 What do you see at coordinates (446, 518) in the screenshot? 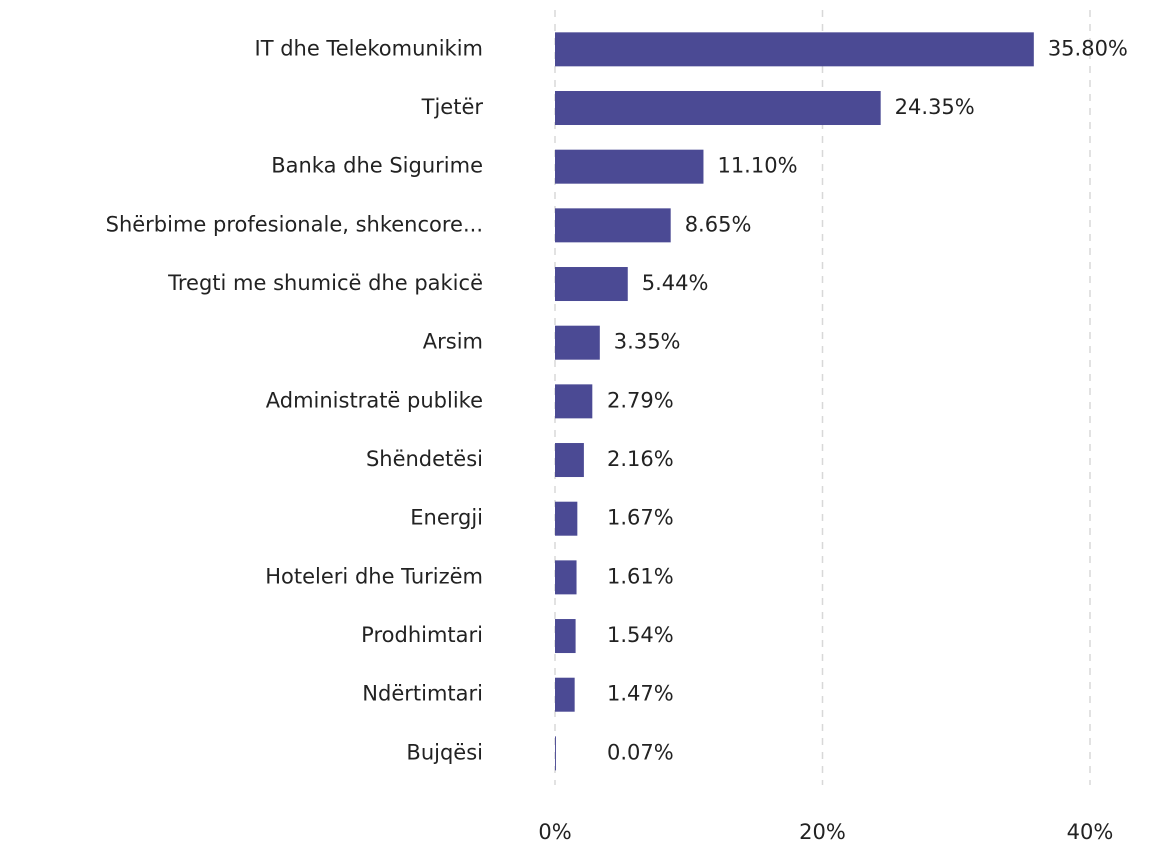
I see `y-tick-label: Energji` at bounding box center [446, 518].